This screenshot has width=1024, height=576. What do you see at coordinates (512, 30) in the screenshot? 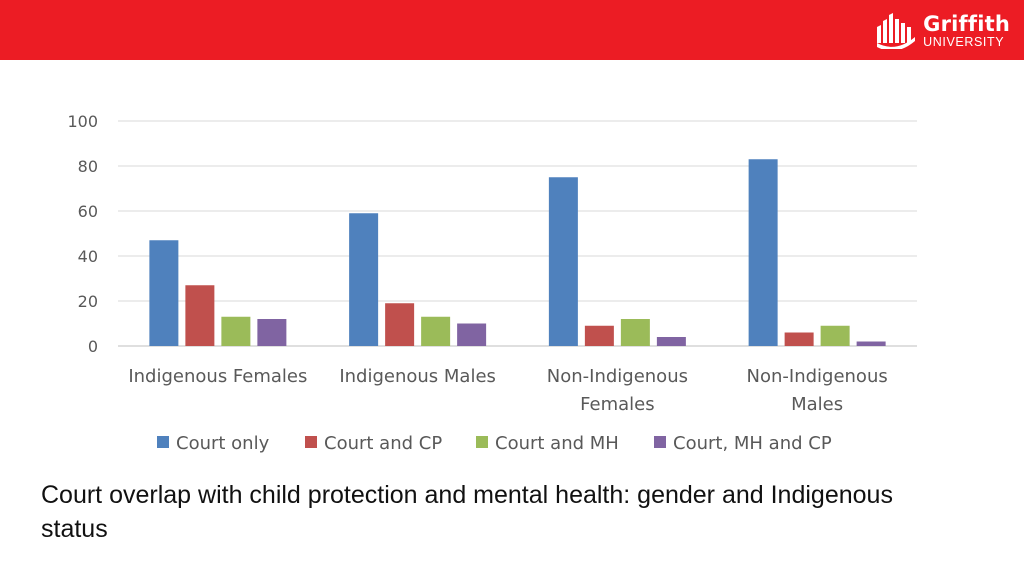
I see `header-bar: Griffith UNIVERSITY` at bounding box center [512, 30].